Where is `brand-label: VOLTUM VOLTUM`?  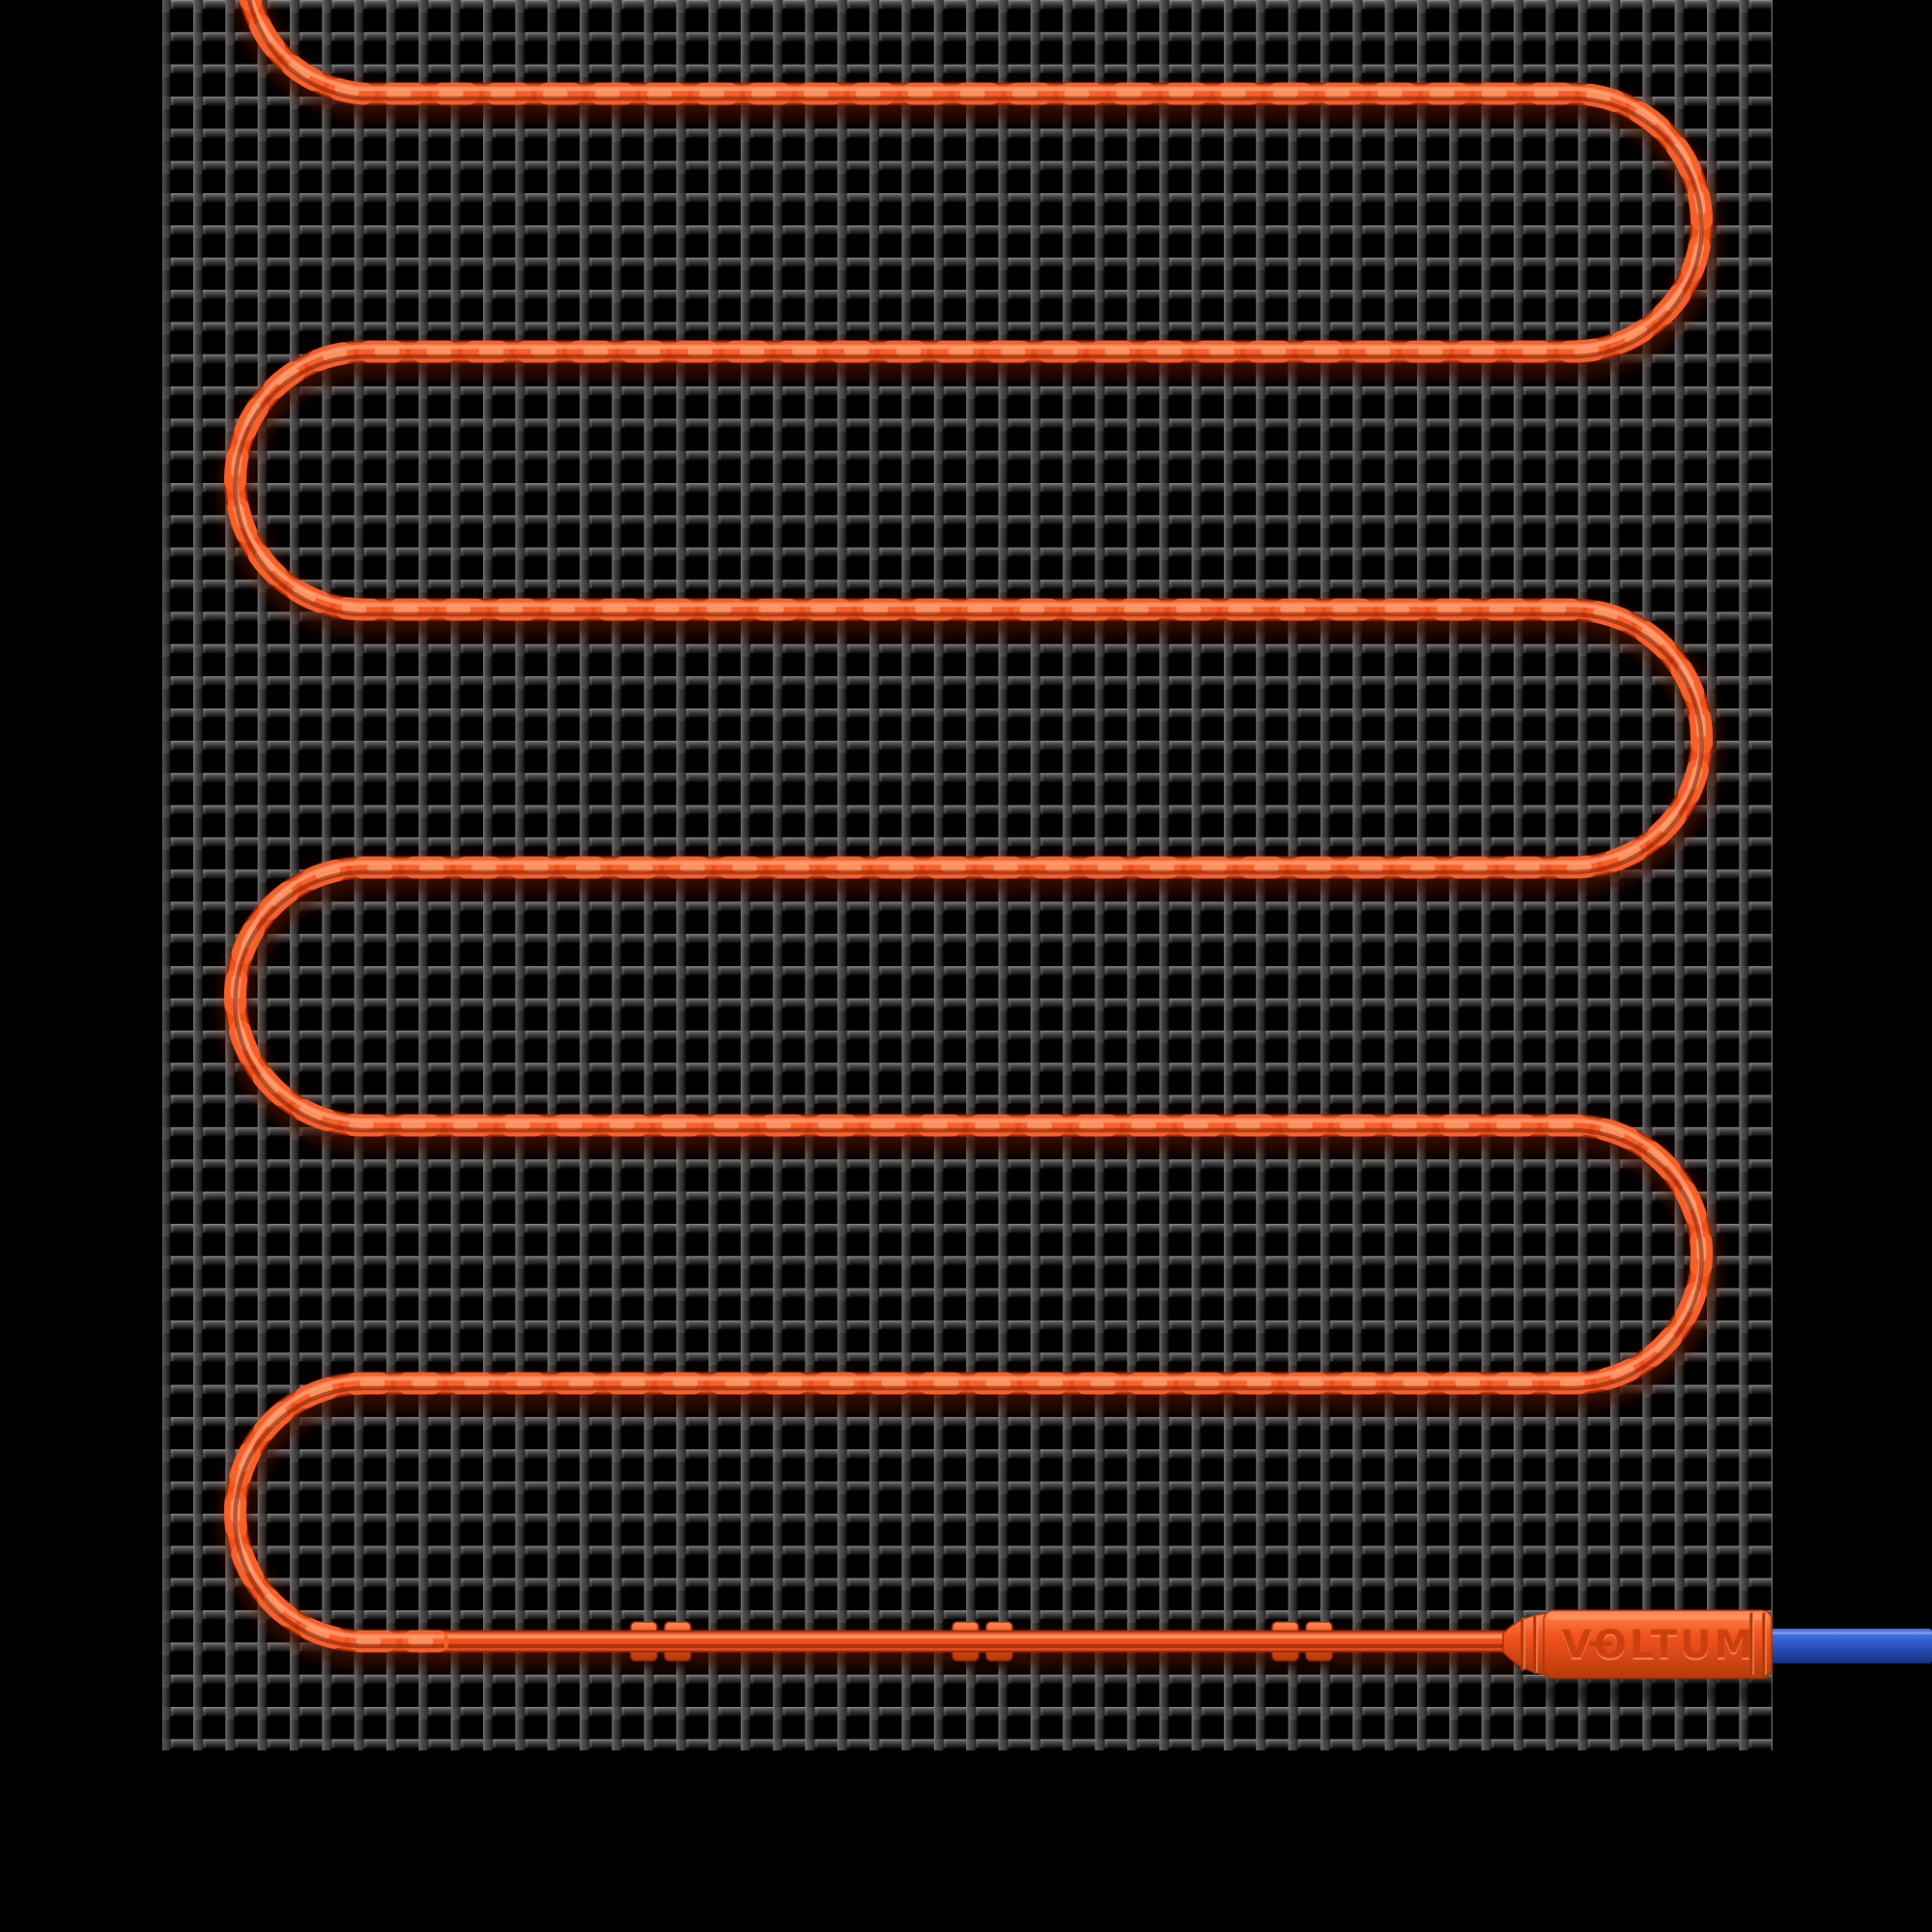
brand-label: VOLTUM VOLTUM is located at coordinates (1659, 1646).